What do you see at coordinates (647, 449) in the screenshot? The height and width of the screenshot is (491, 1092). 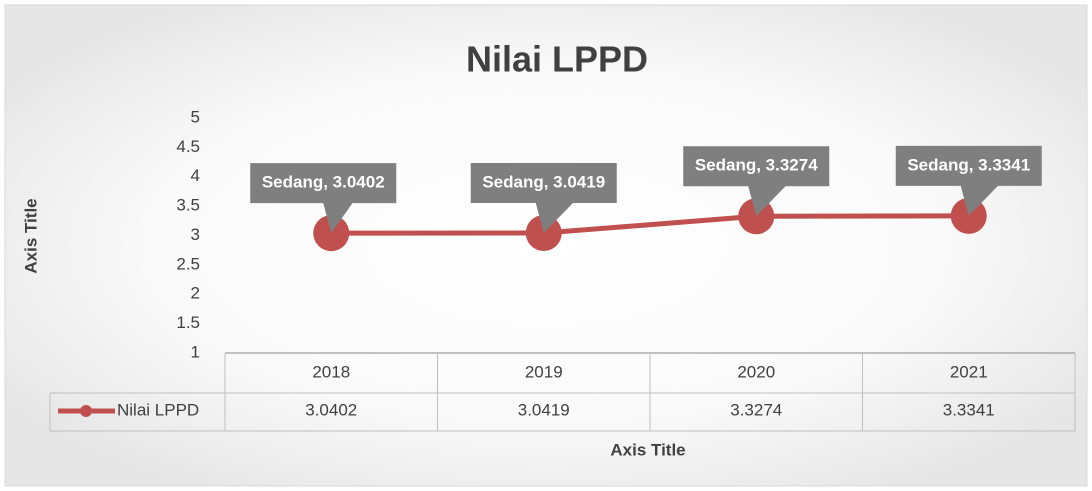 I see `x-axis-title: Axis Title` at bounding box center [647, 449].